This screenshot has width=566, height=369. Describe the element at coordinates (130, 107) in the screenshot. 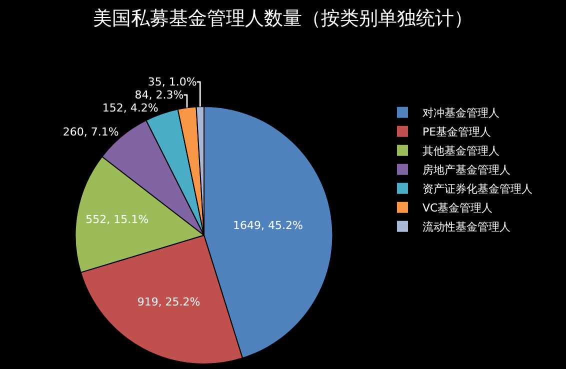

I see `data-label: 152, 4.2%` at that location.